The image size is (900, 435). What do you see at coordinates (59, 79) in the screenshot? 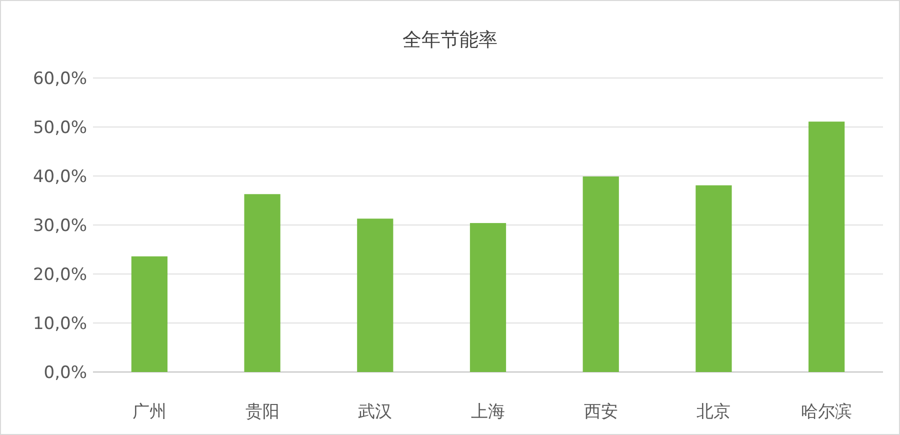
I see `y-tick-label: 60,0%` at bounding box center [59, 79].